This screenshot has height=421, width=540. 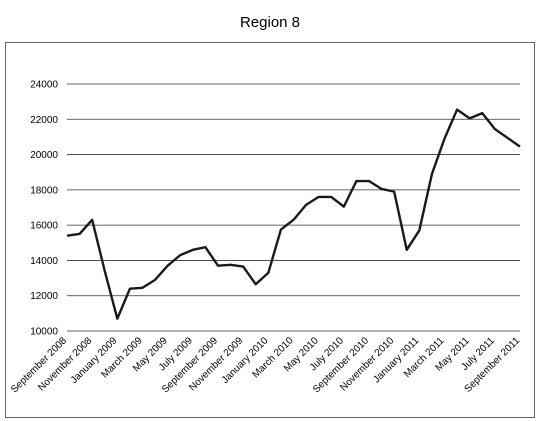 What do you see at coordinates (270, 22) in the screenshot?
I see `chart-title: Region 8` at bounding box center [270, 22].